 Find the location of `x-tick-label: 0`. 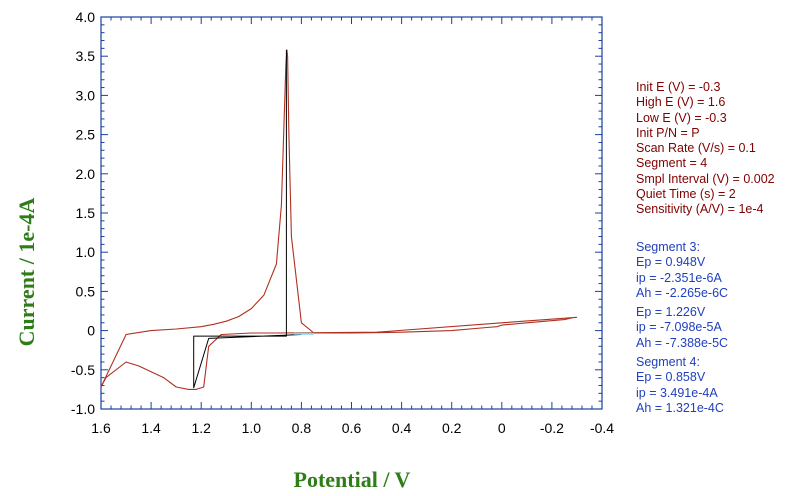

x-tick-label: 0 is located at coordinates (502, 428).